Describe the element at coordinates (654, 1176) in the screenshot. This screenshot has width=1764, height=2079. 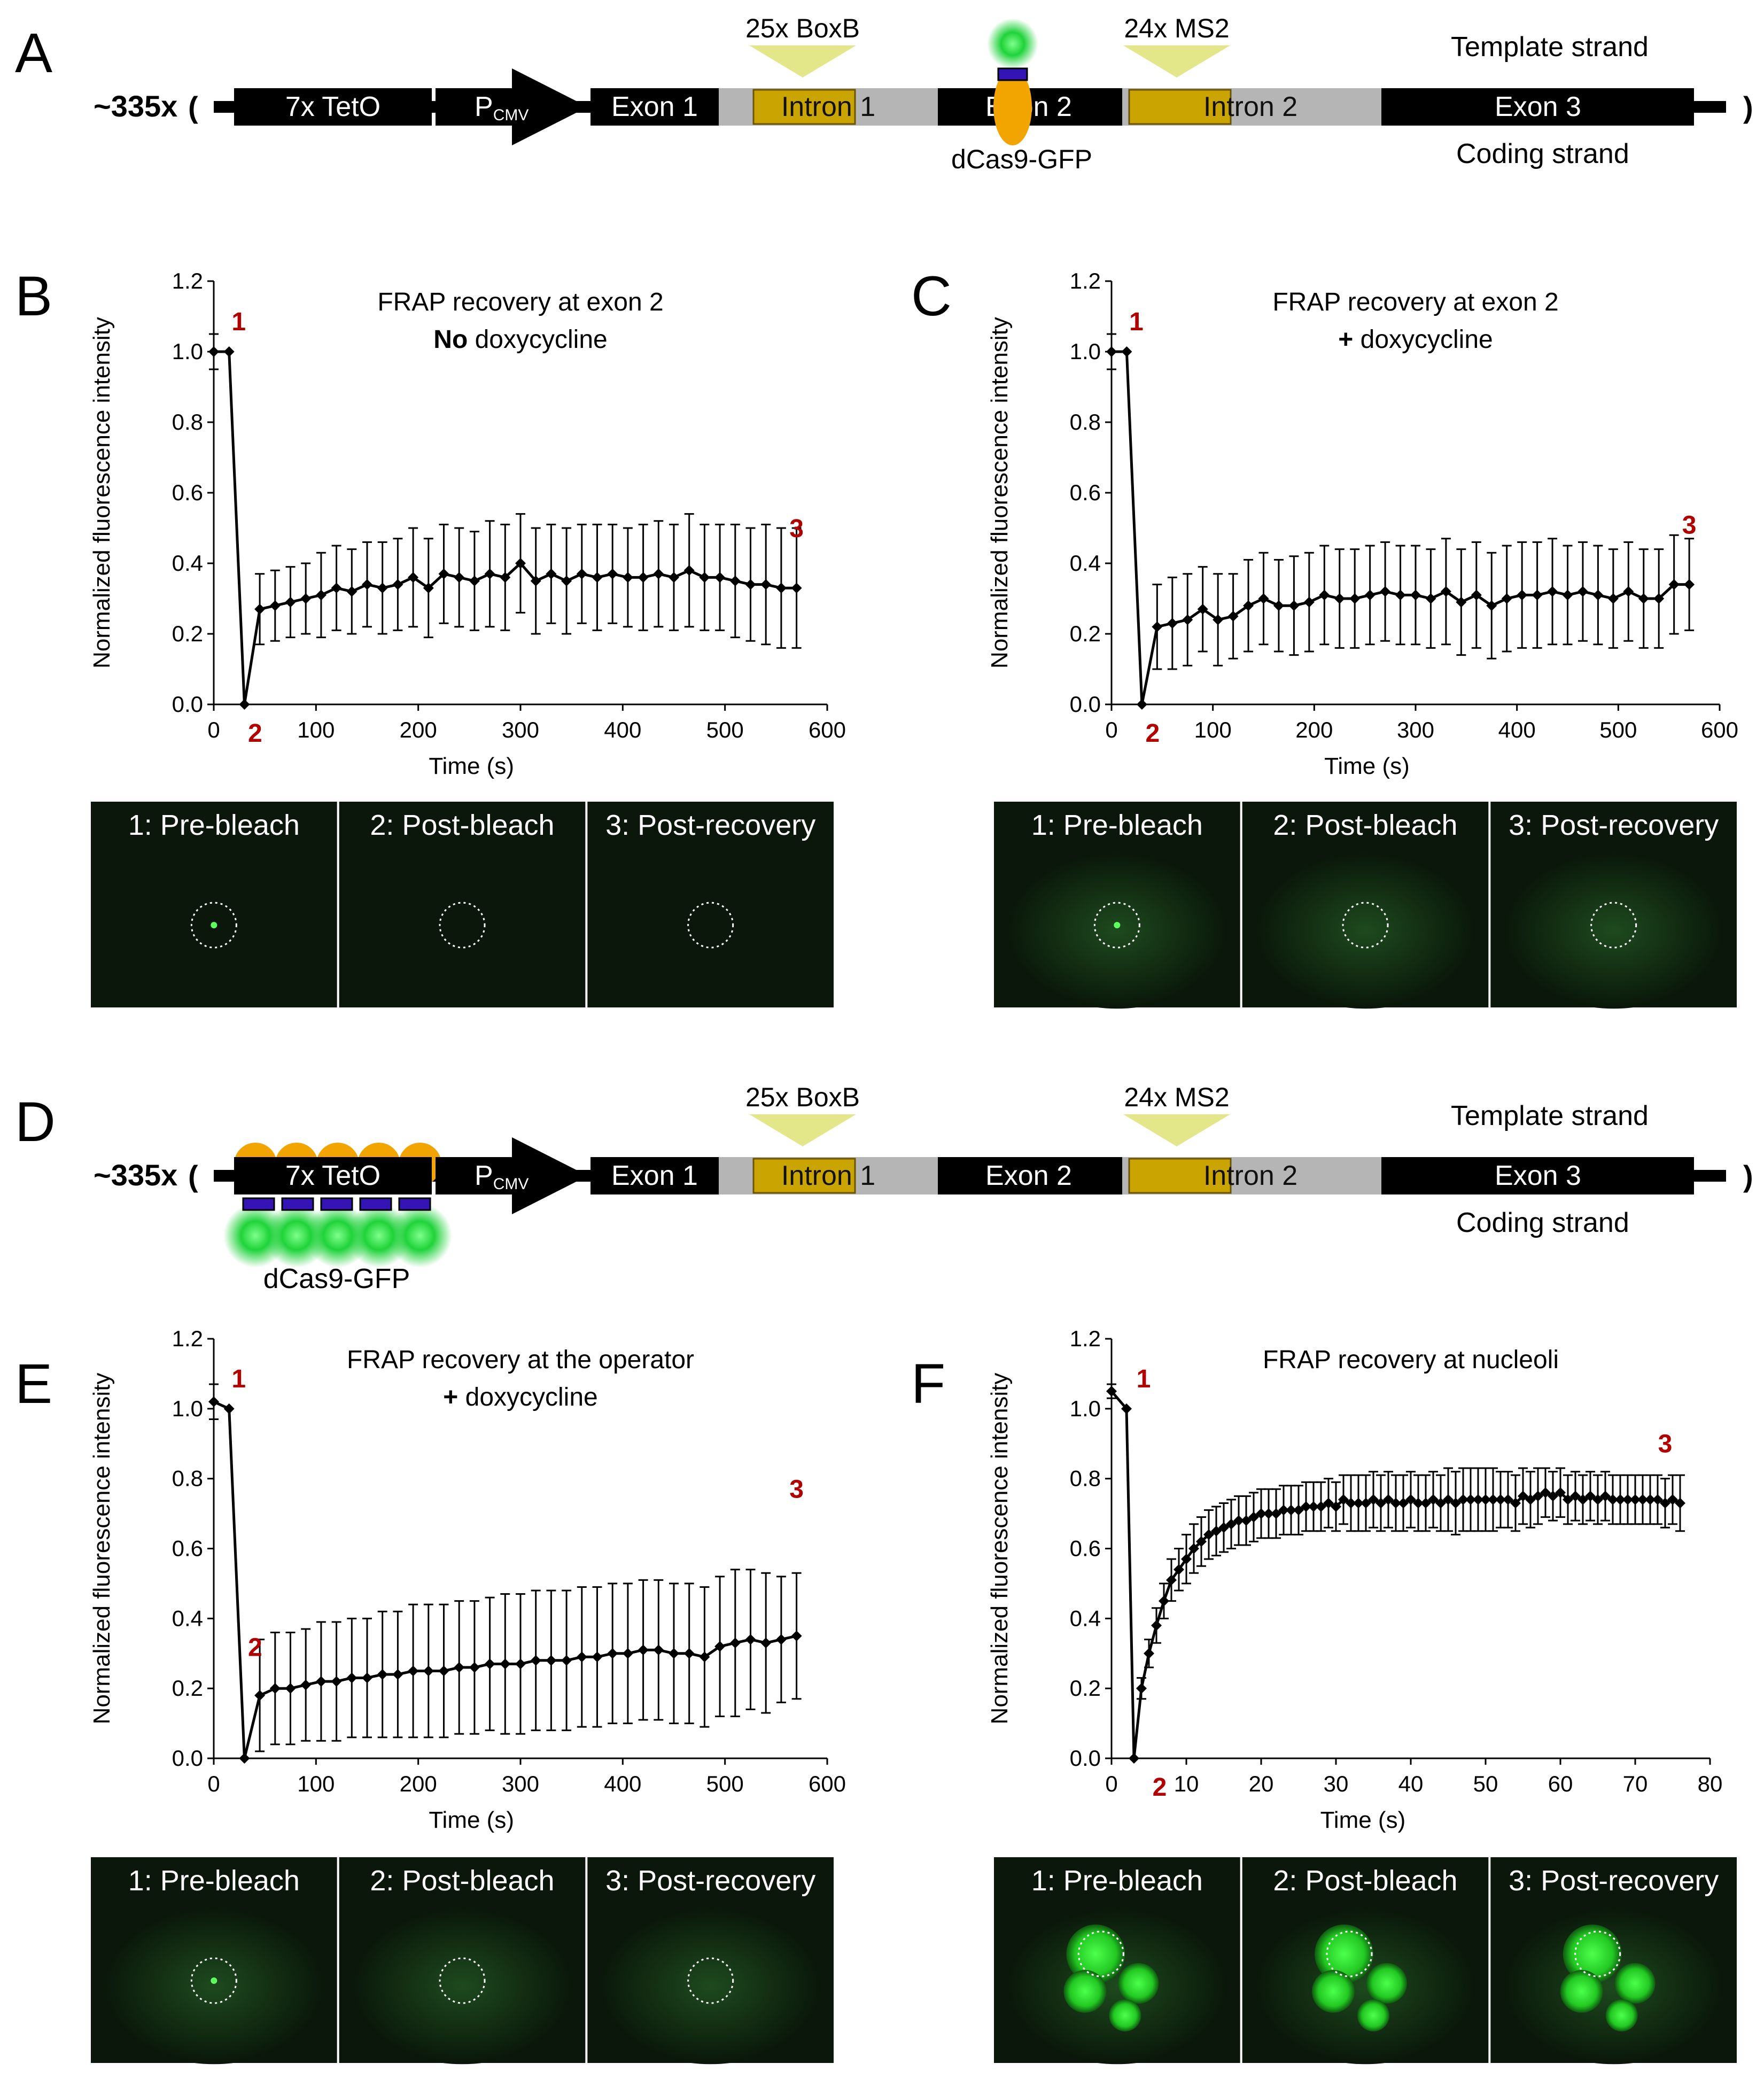
I see `exon1-box-d` at that location.